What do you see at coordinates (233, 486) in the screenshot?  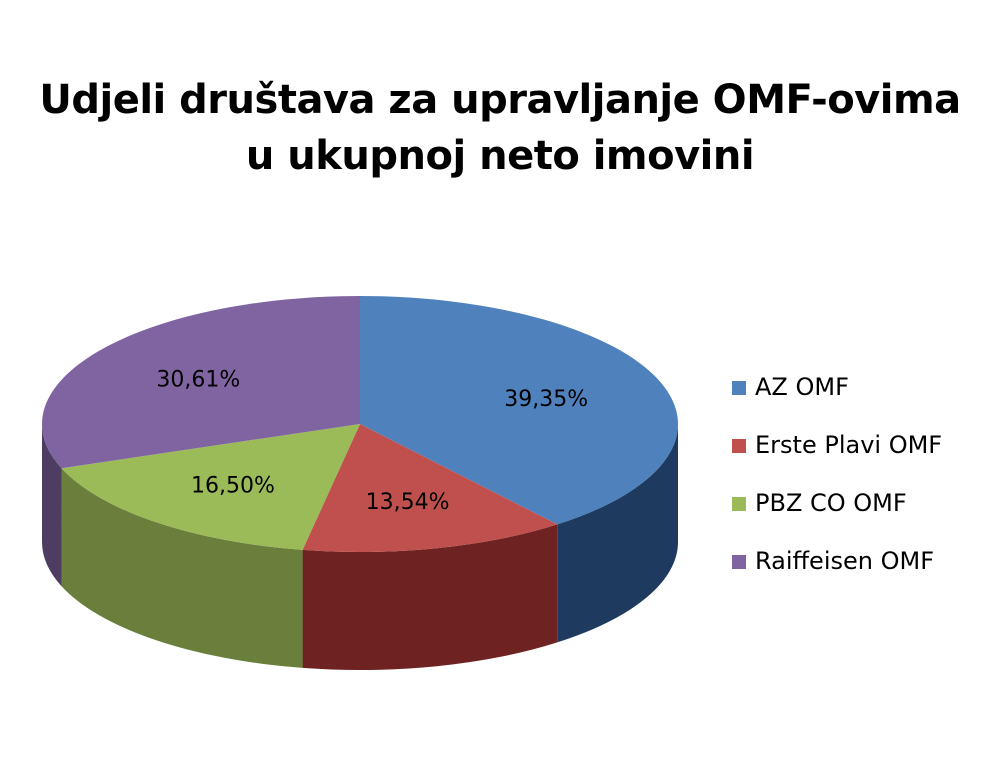 I see `pie-data-label-pbz-co-omf: 16,50%` at bounding box center [233, 486].